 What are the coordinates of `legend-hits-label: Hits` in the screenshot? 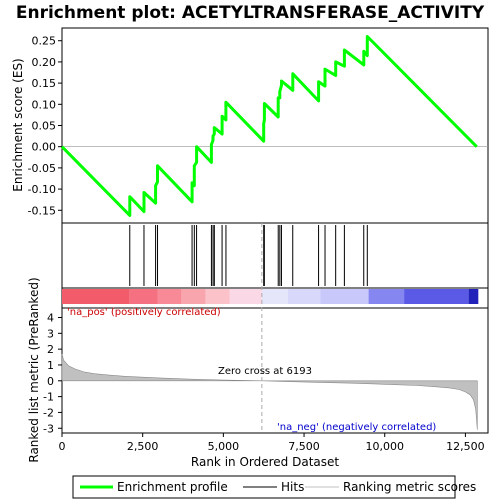 It's located at (292, 487).